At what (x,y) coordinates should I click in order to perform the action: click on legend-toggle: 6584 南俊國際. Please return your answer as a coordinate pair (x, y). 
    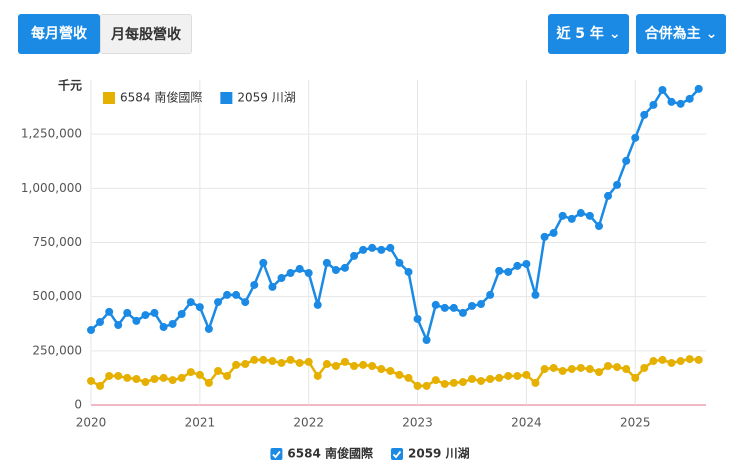
    Looking at the image, I should click on (321, 453).